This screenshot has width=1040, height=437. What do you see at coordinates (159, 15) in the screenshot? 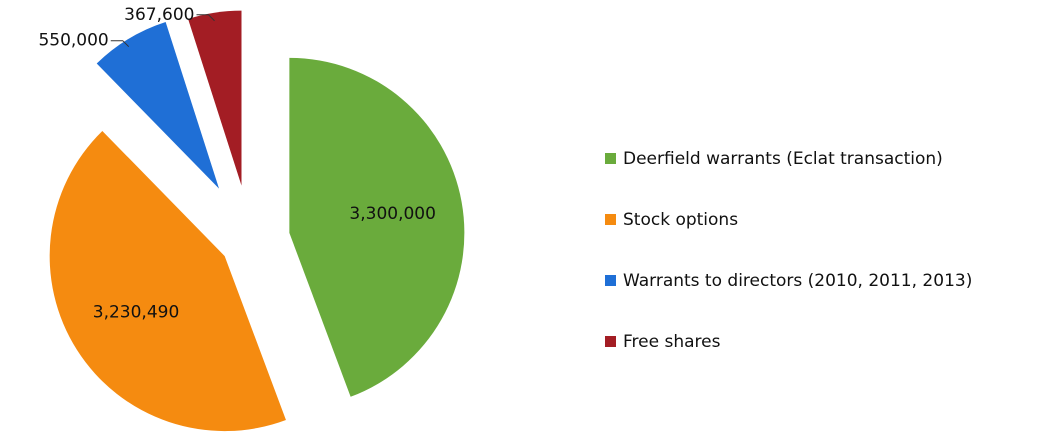
I see `data-label: 367,600` at bounding box center [159, 15].